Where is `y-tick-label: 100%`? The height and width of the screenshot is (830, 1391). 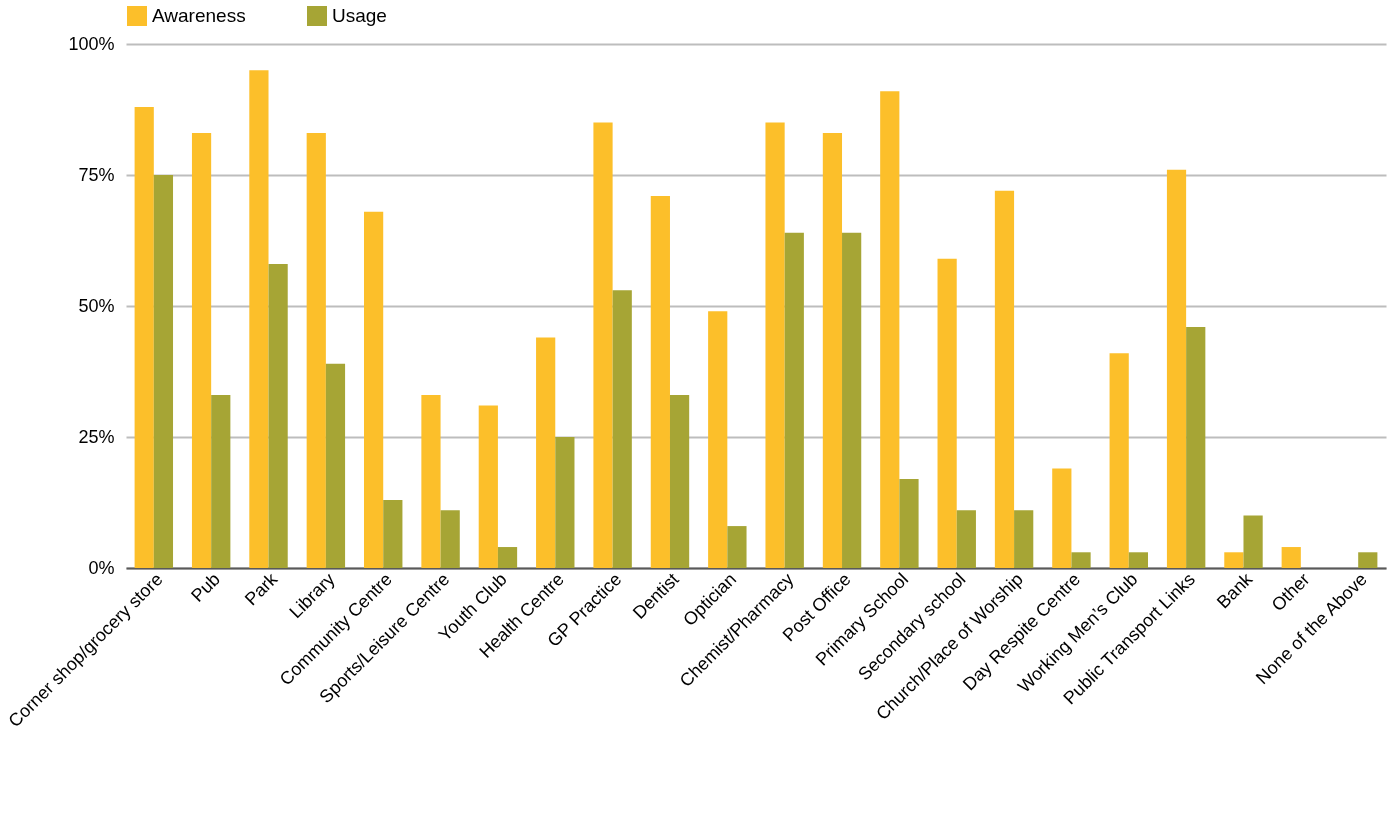
y-tick-label: 100% is located at coordinates (91, 43).